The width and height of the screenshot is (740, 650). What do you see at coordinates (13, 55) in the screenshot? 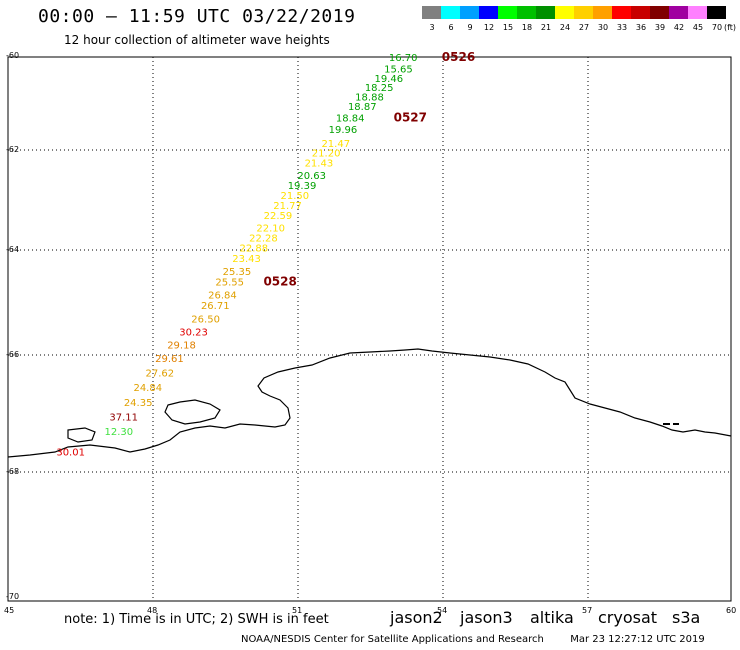
I see `lat-tick-label: -60` at bounding box center [13, 55].